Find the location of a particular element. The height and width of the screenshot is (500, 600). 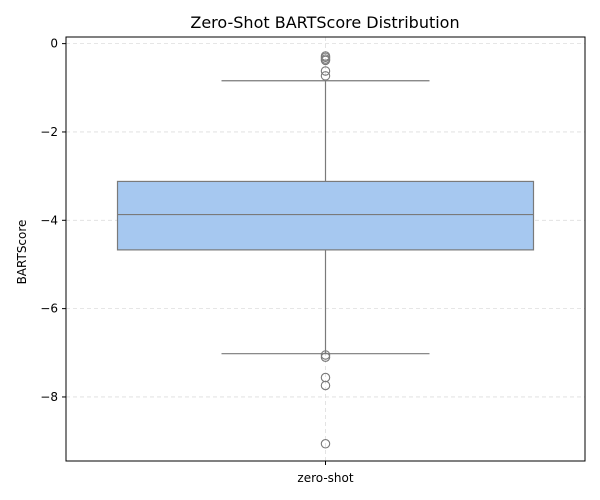

y-tick-label: −2 is located at coordinates (49, 132).